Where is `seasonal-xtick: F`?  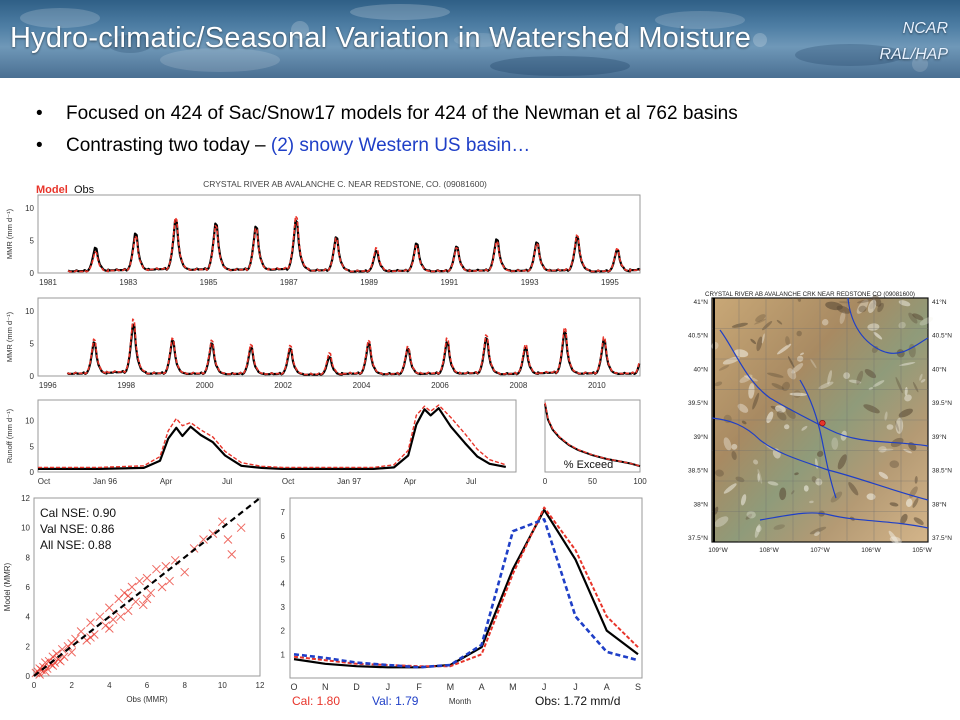
seasonal-xtick: F is located at coordinates (419, 687).